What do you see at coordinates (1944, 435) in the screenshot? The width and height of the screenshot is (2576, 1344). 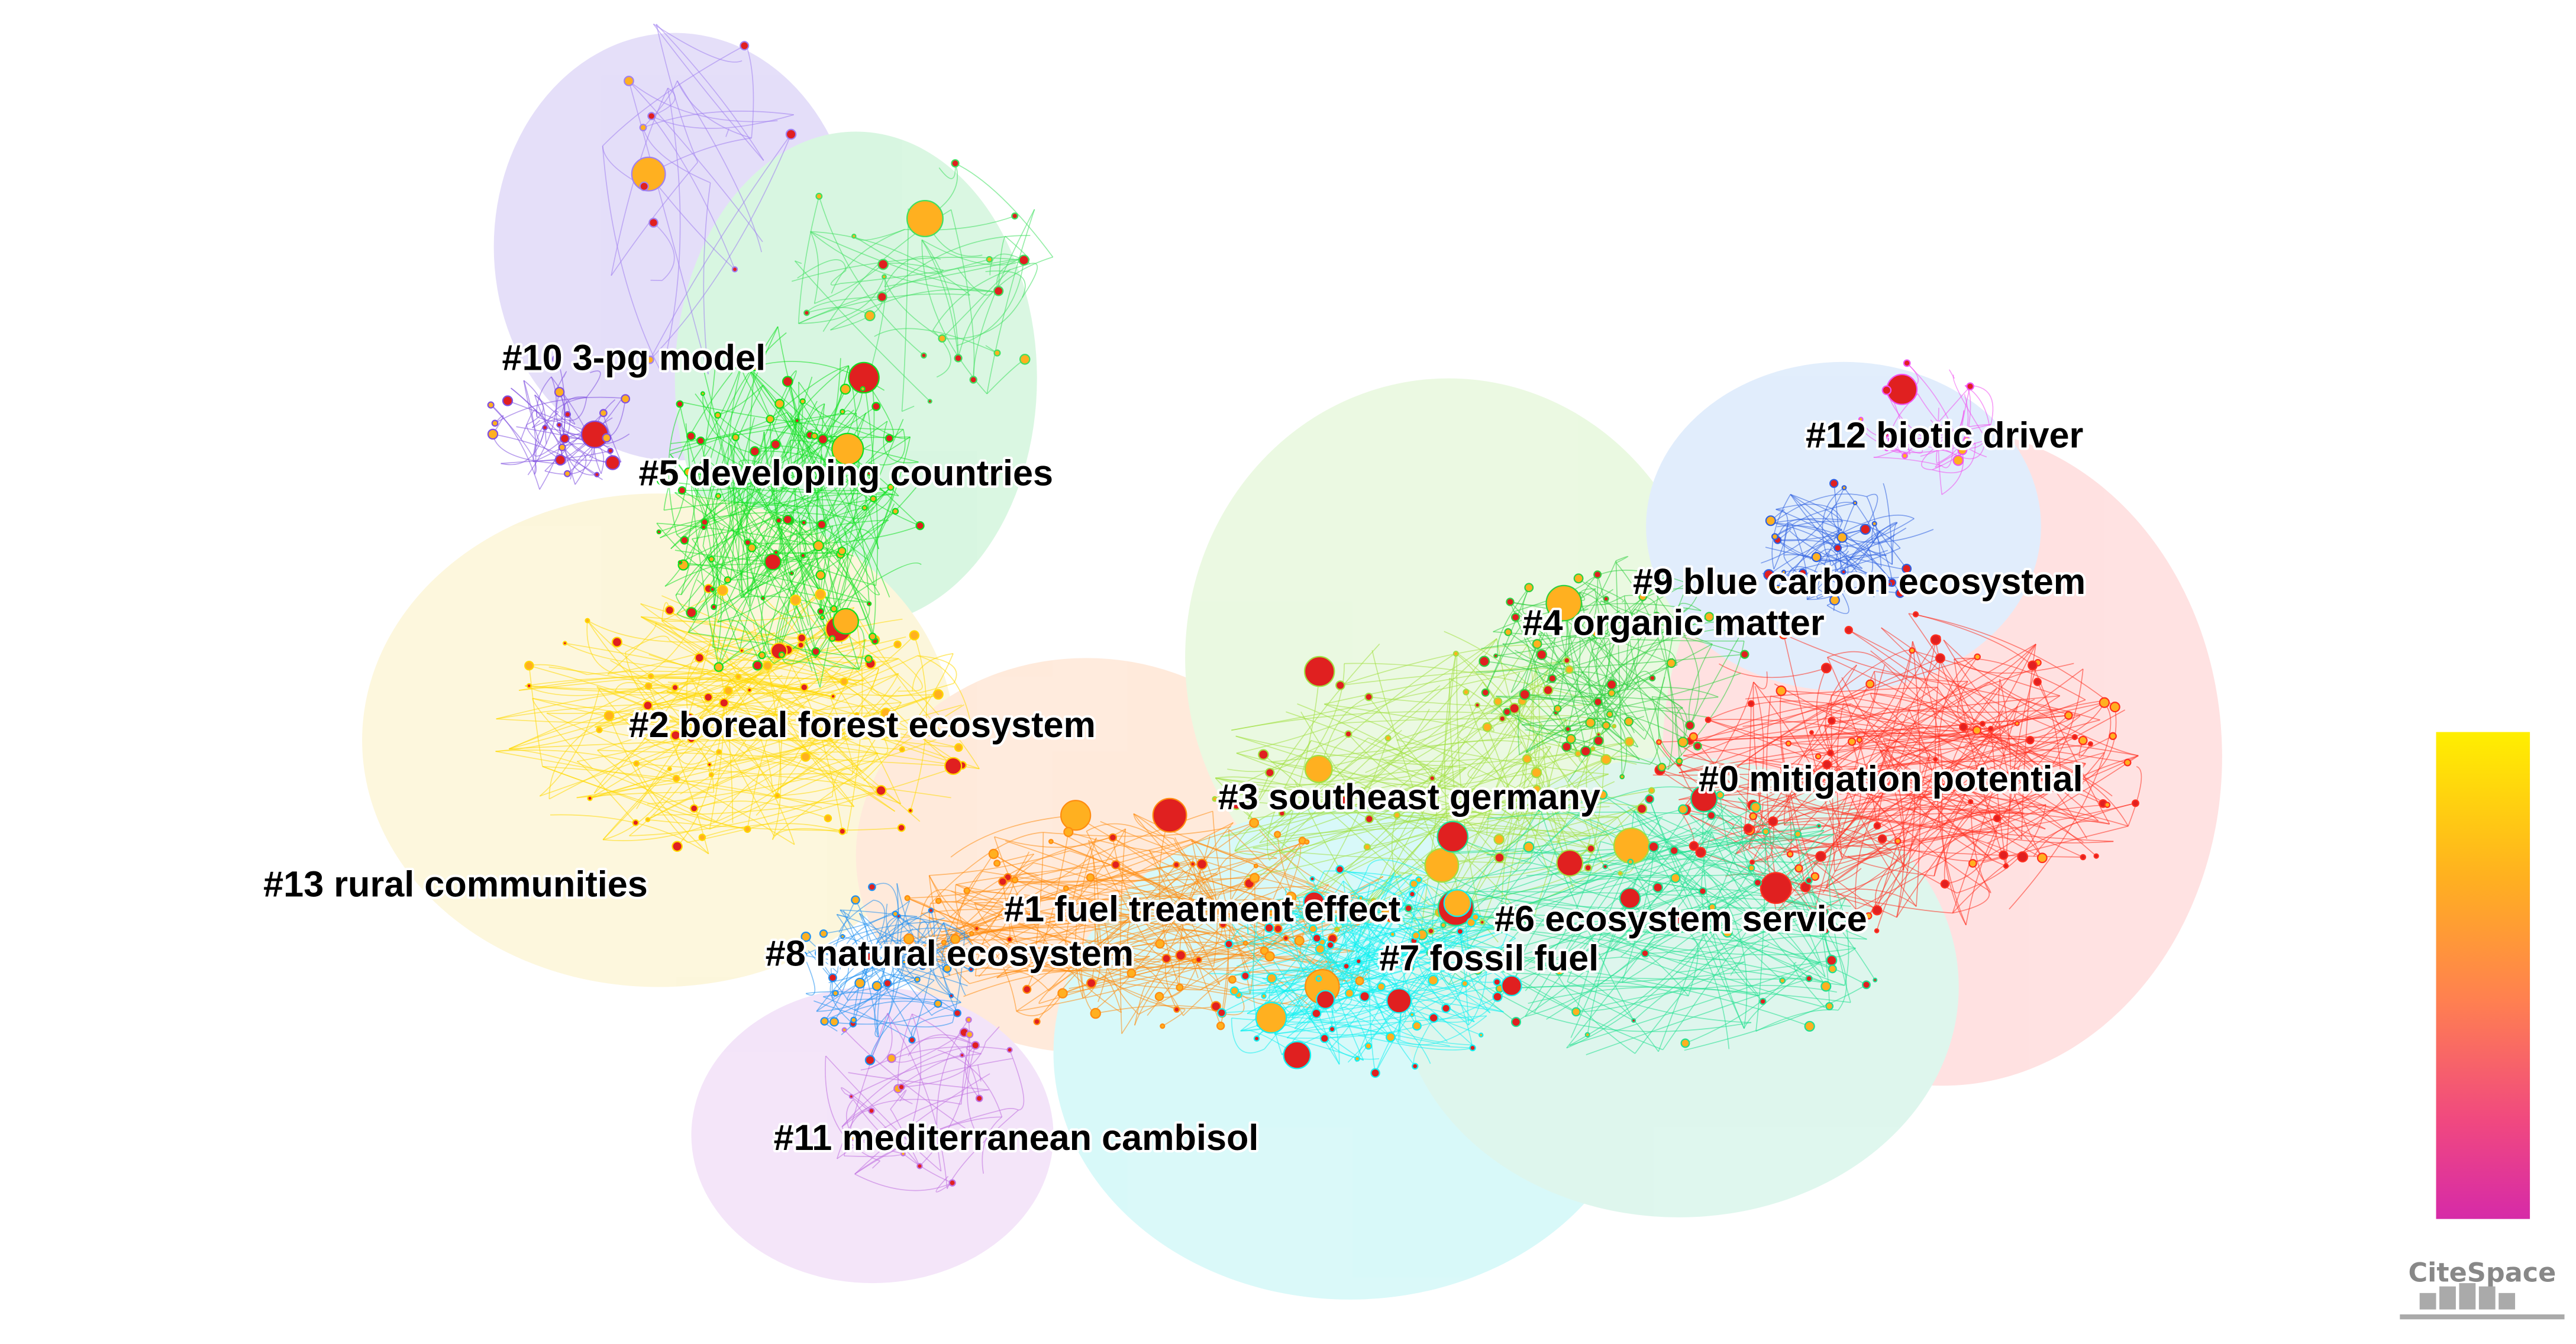 I see `cluster-label: #12 biotic driver` at bounding box center [1944, 435].